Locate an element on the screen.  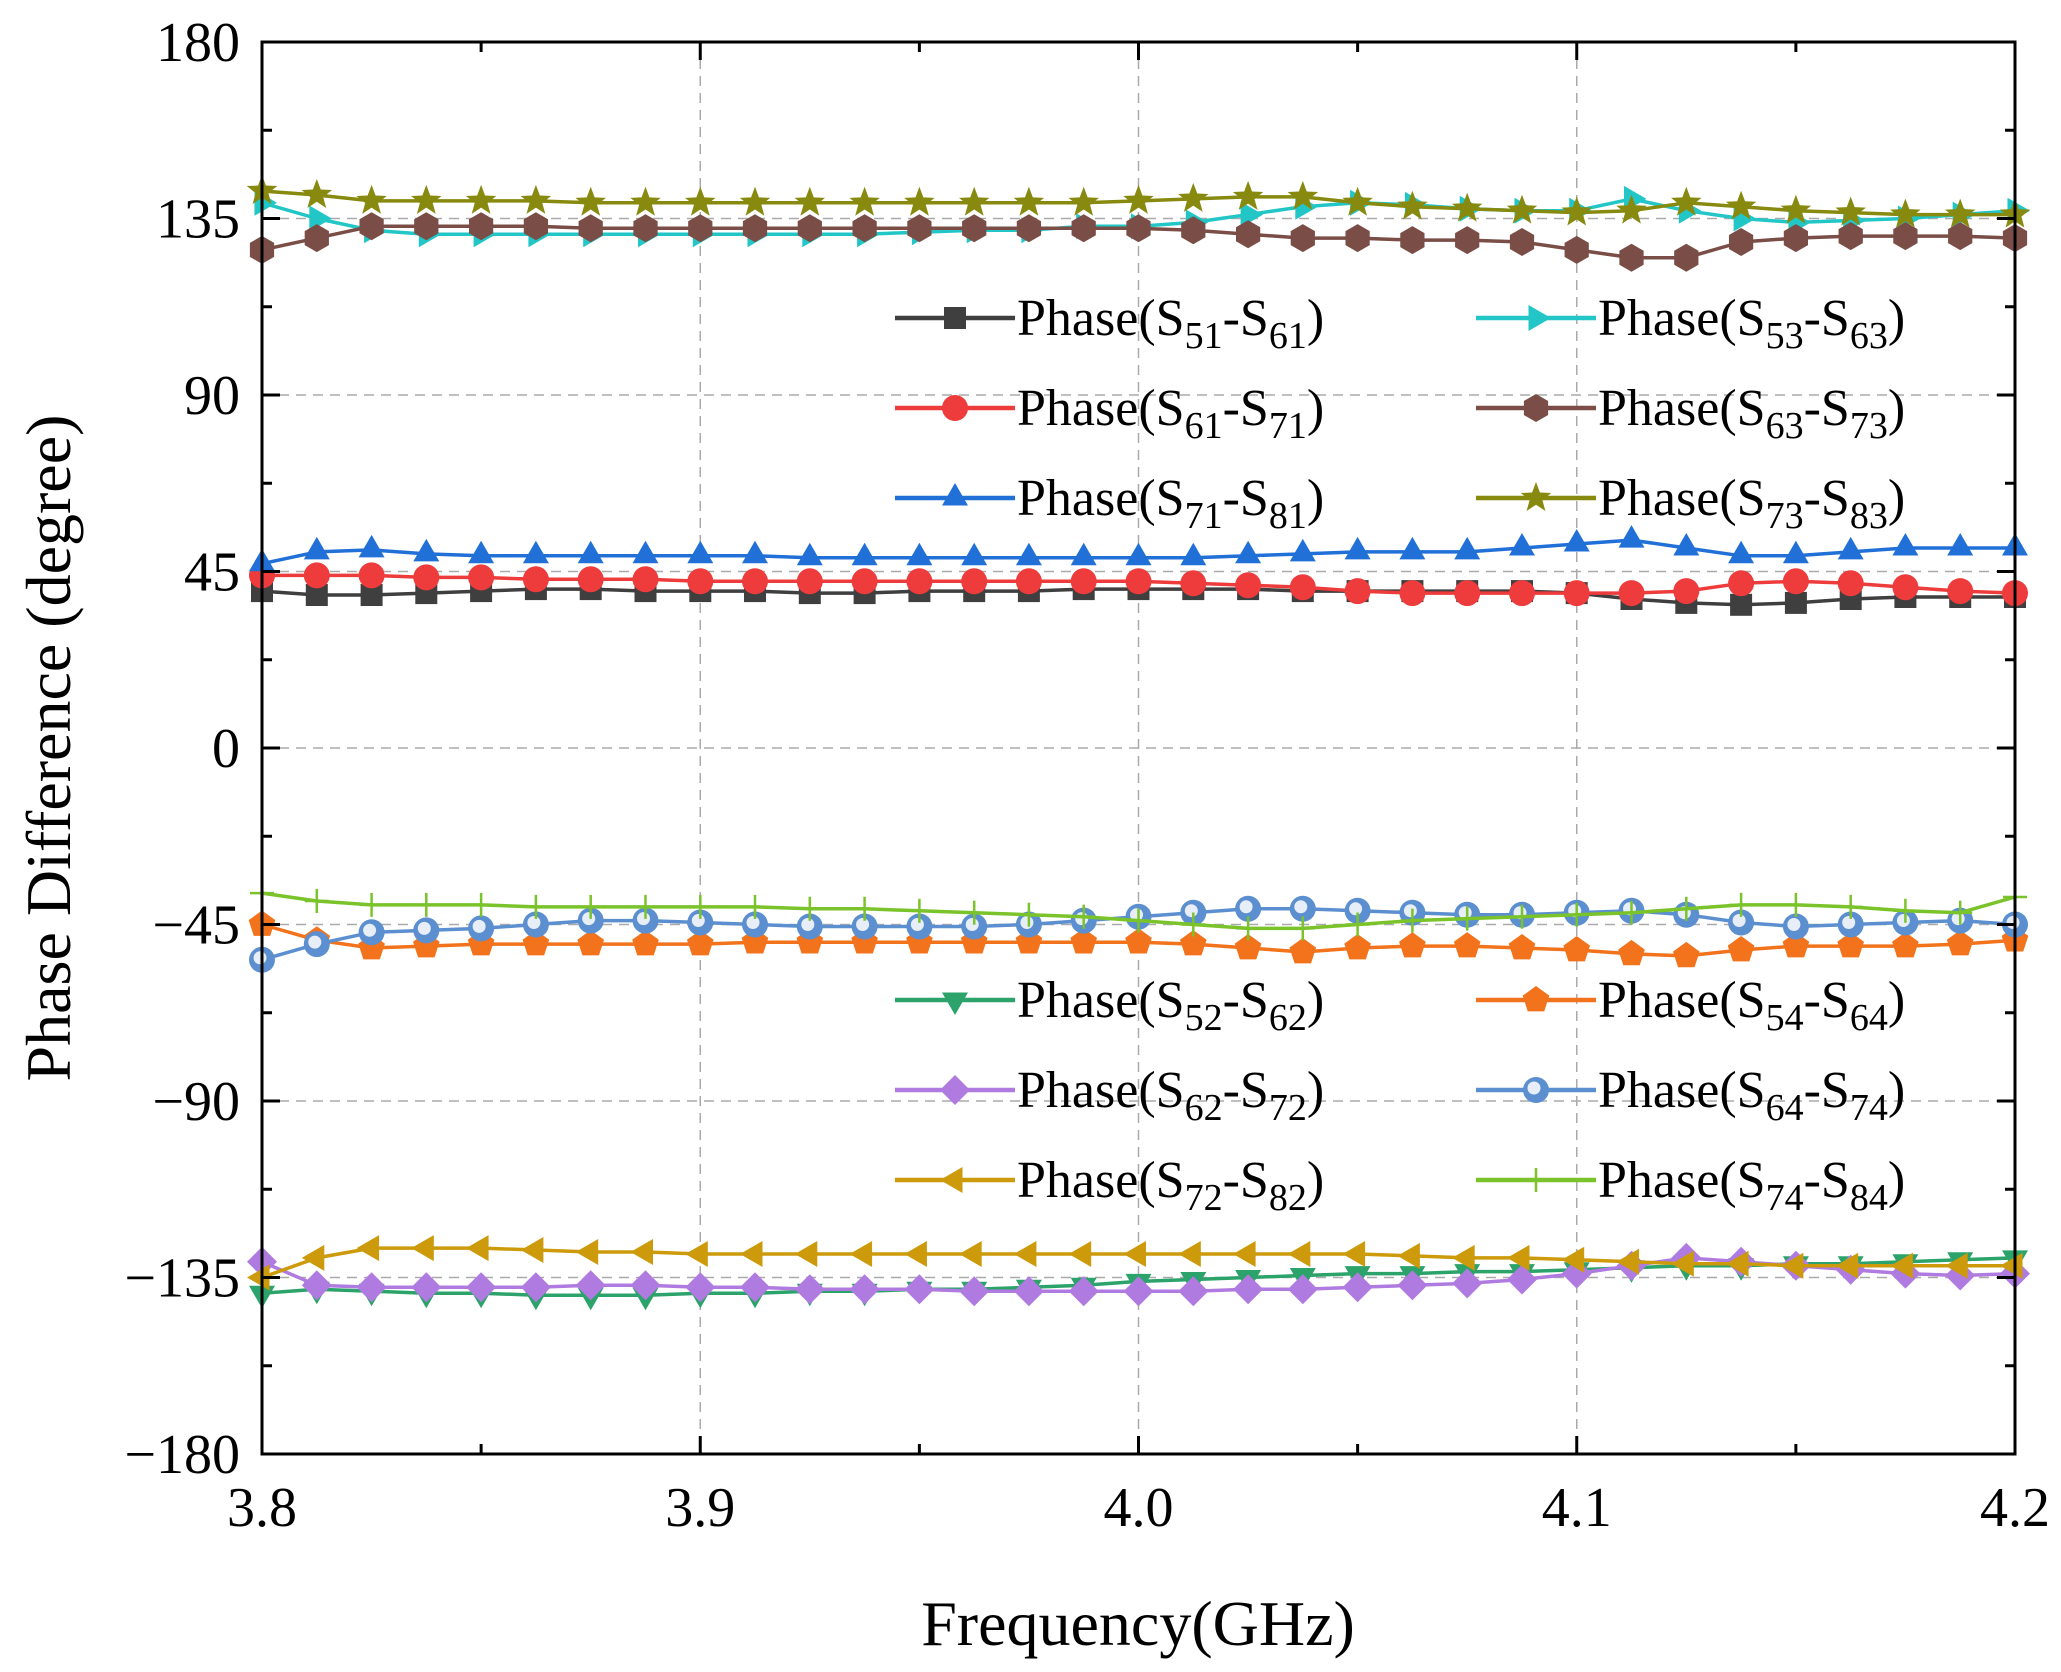
legend-label: Phase(S51-S61) is located at coordinates (1170, 323).